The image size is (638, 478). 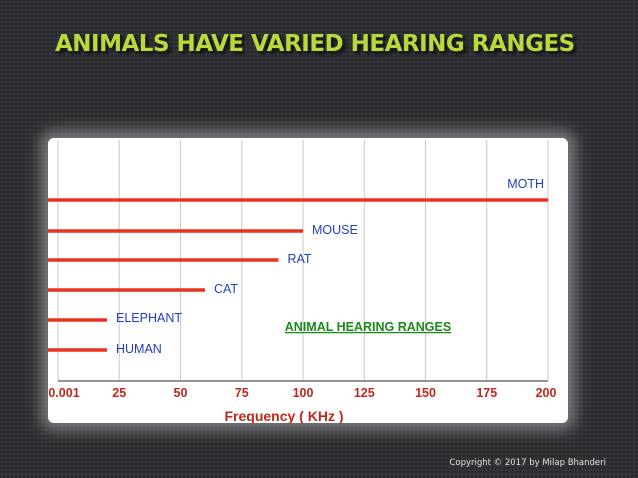 I want to click on bar-label-human: HUMAN, so click(x=139, y=349).